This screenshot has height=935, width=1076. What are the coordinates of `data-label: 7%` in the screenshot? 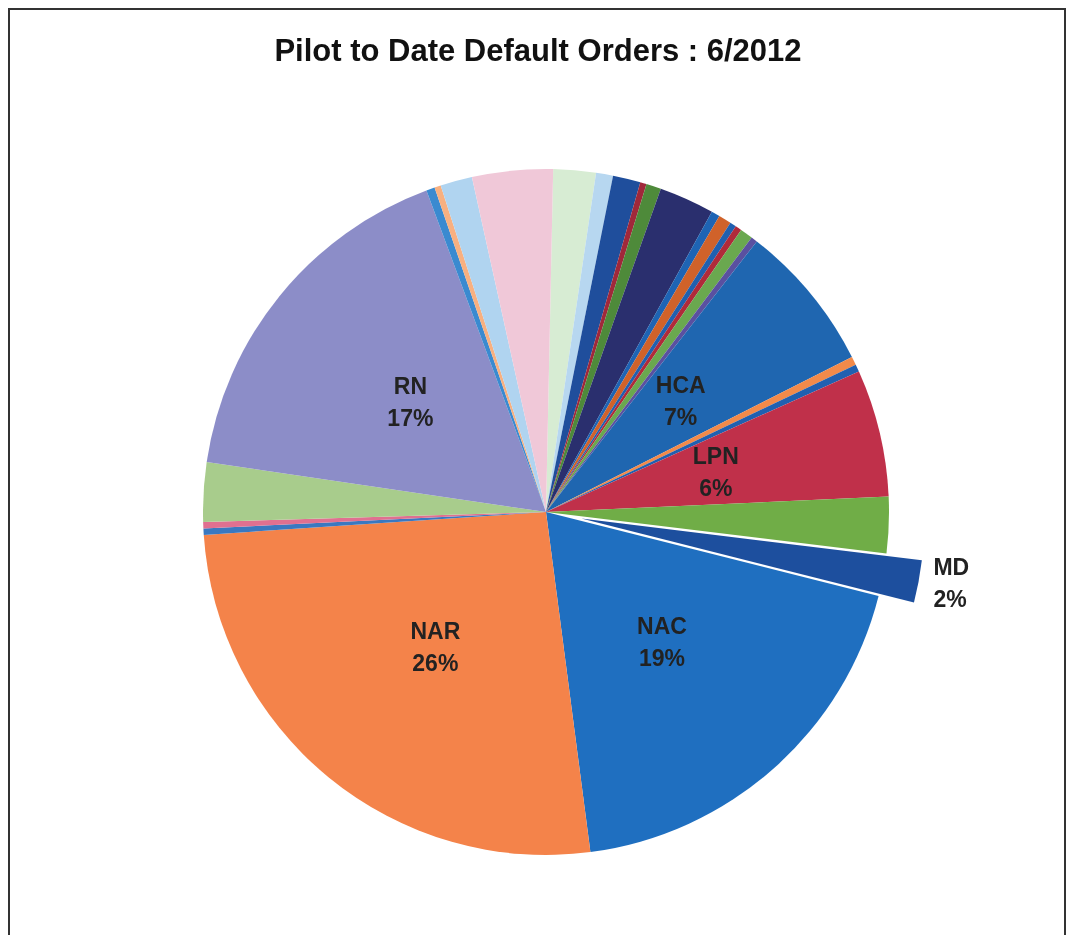 It's located at (681, 417).